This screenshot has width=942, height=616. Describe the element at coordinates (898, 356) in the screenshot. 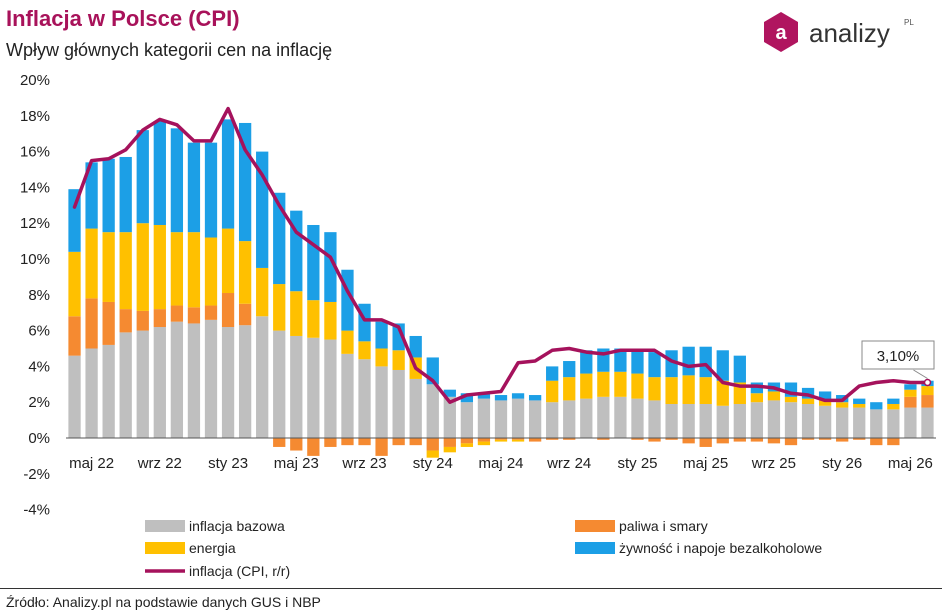

I see `annotation-label: 3,10%` at that location.